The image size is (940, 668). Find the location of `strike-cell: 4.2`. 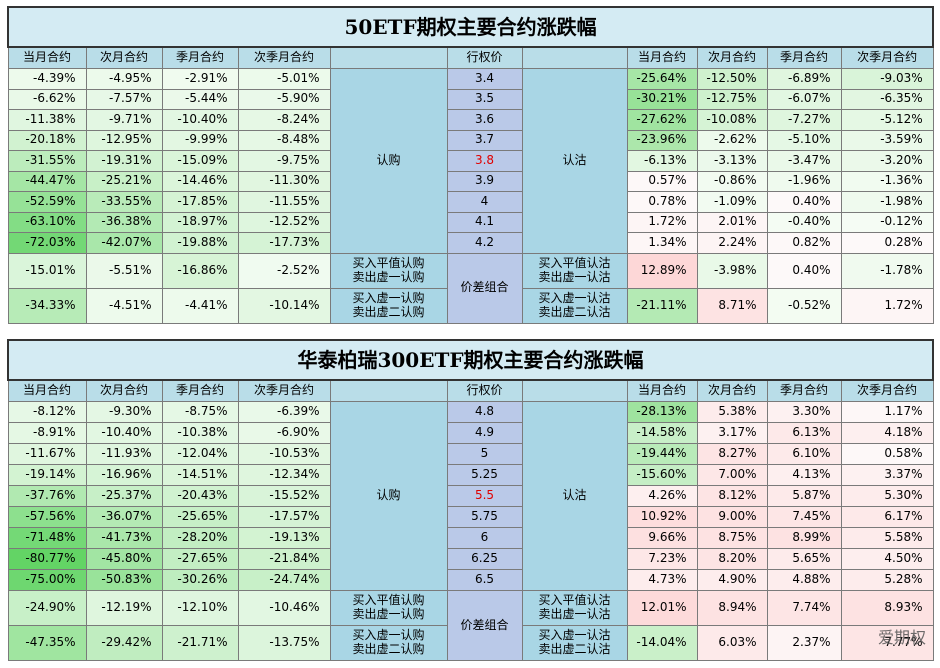

strike-cell: 4.2 is located at coordinates (484, 243).